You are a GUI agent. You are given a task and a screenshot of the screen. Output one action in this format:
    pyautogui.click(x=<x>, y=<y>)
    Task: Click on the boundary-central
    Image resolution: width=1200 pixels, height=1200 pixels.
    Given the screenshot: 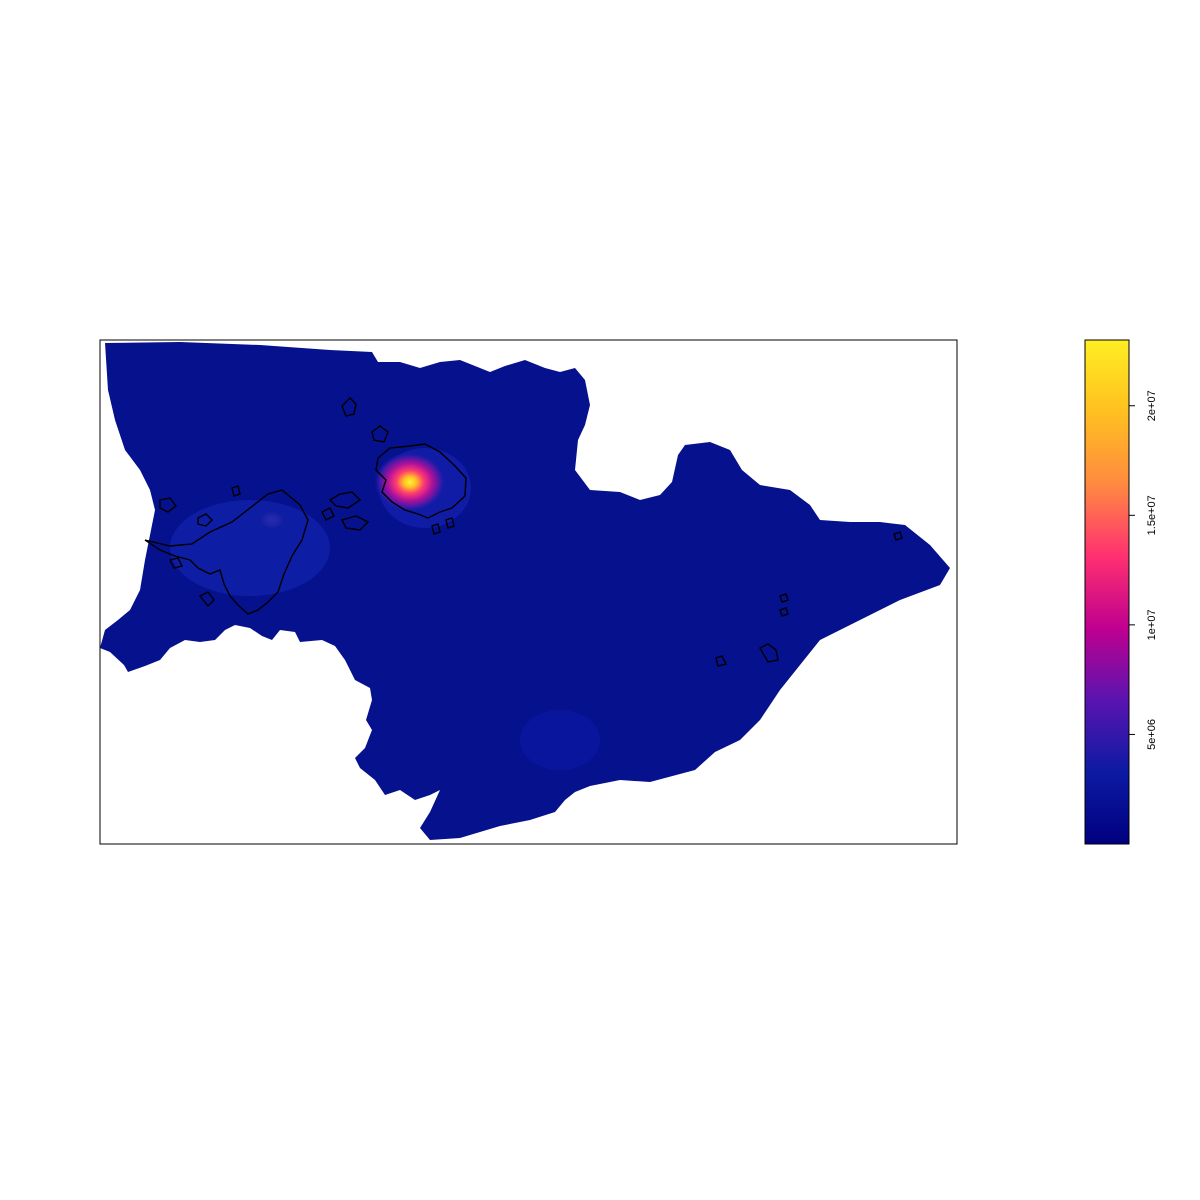 What is the action you would take?
    pyautogui.click(x=421, y=481)
    